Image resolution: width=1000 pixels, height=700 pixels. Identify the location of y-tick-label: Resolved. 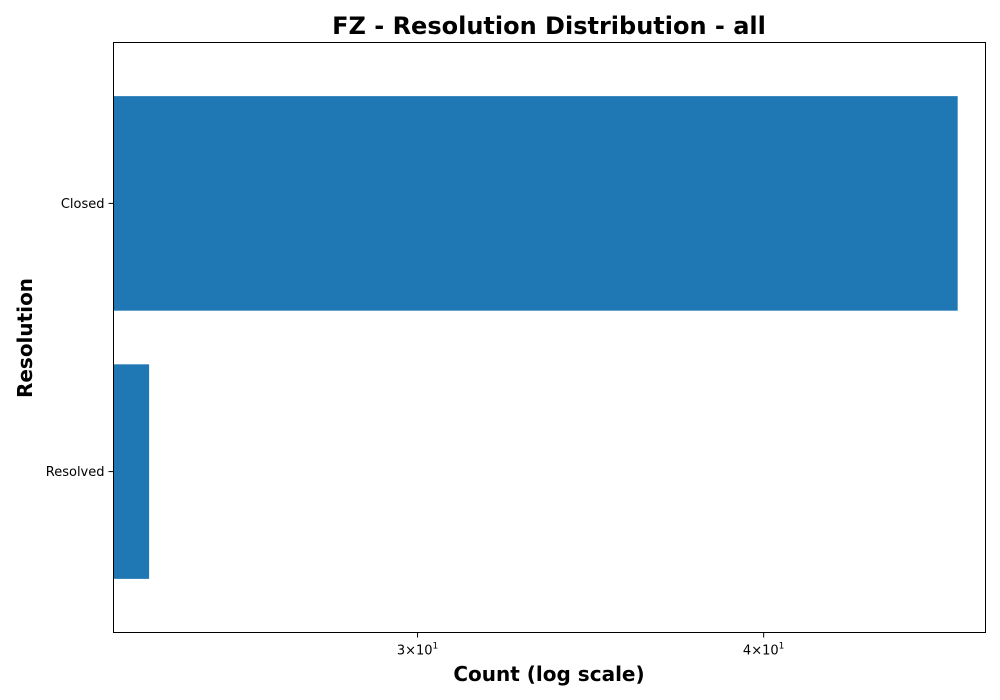
(75, 472).